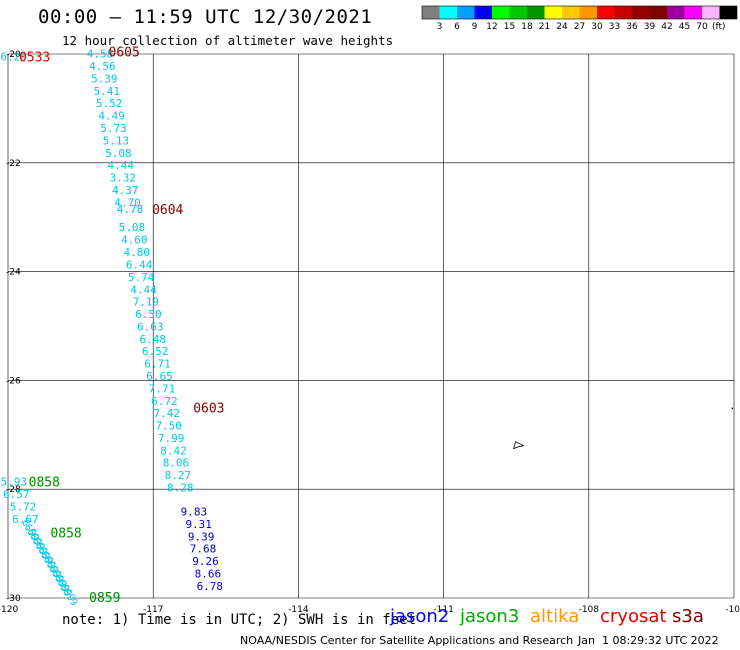 This screenshot has height=650, width=740. Describe the element at coordinates (544, 27) in the screenshot. I see `colorbar-label: 21` at that location.